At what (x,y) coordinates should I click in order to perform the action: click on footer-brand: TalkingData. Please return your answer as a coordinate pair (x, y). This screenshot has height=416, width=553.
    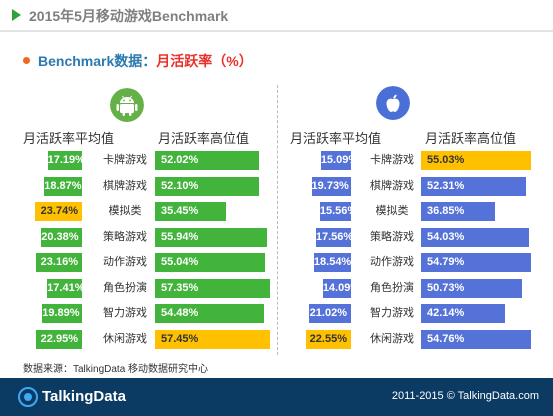
    Looking at the image, I should click on (84, 396).